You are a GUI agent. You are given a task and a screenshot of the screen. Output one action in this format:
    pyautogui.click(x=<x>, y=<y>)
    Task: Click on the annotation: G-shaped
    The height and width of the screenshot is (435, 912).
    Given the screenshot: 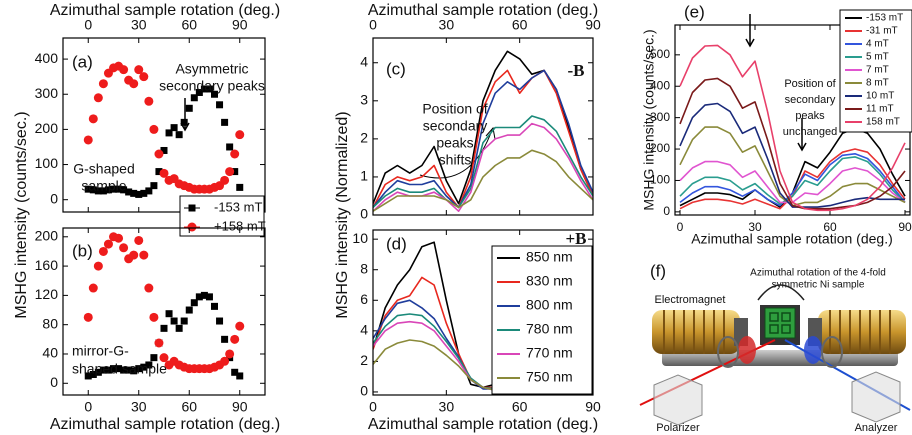 What is the action you would take?
    pyautogui.click(x=103, y=169)
    